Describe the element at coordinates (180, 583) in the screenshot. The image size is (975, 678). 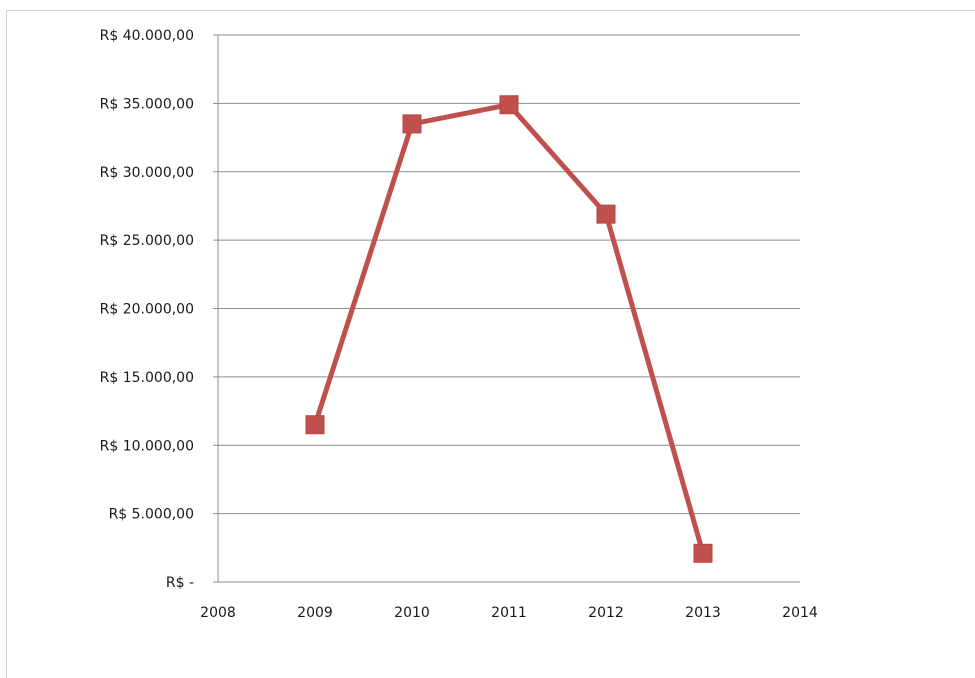
I see `y-tick-label: R$ -` at that location.